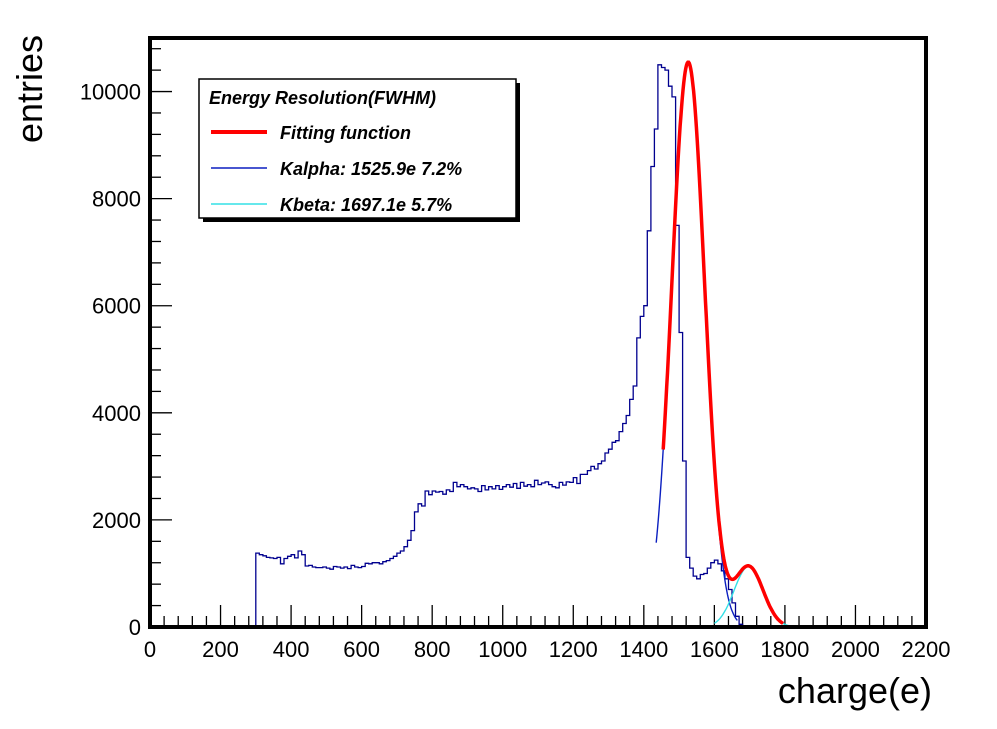 Image resolution: width=997 pixels, height=729 pixels. What do you see at coordinates (432, 649) in the screenshot?
I see `x-tick-label: 800` at bounding box center [432, 649].